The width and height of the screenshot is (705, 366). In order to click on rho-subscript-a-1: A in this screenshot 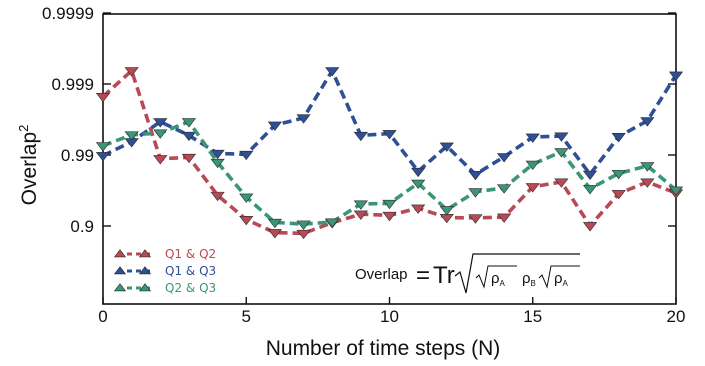, I will do `click(503, 283)`.